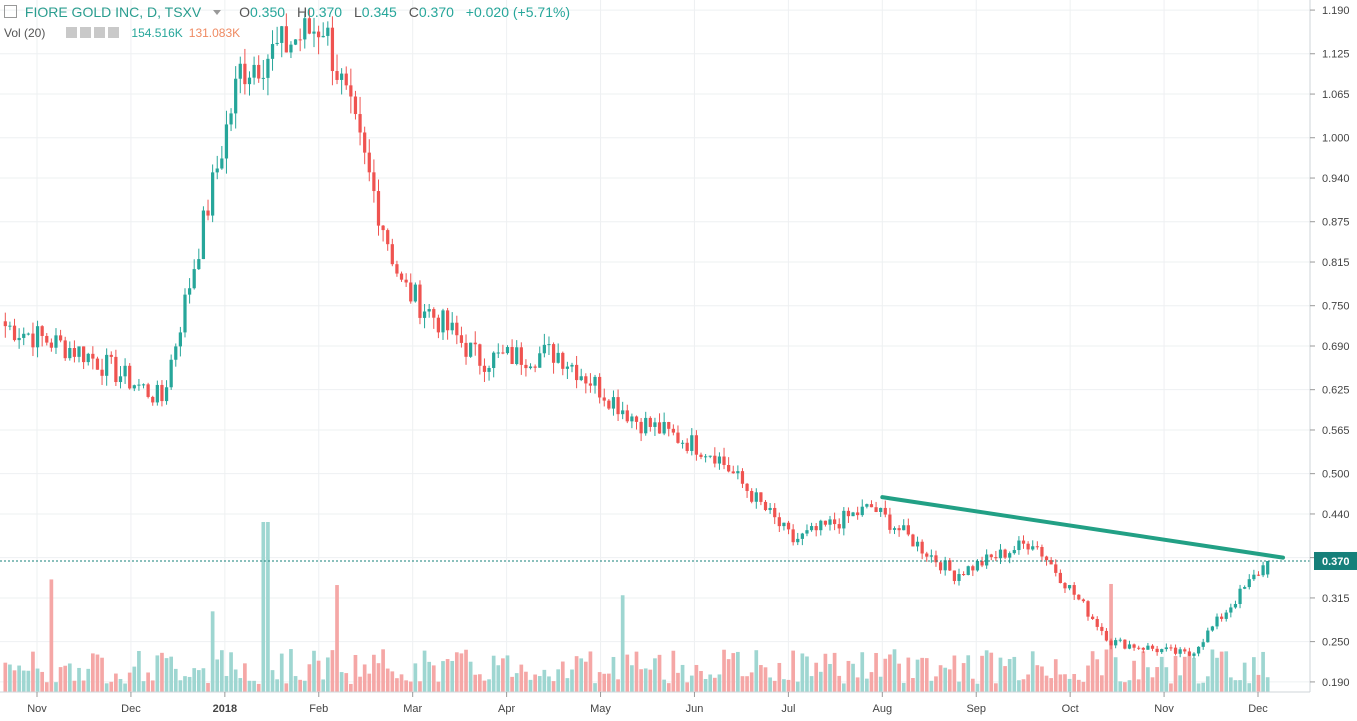 This screenshot has height=721, width=1357. I want to click on y-tick-label: 0.625, so click(1336, 391).